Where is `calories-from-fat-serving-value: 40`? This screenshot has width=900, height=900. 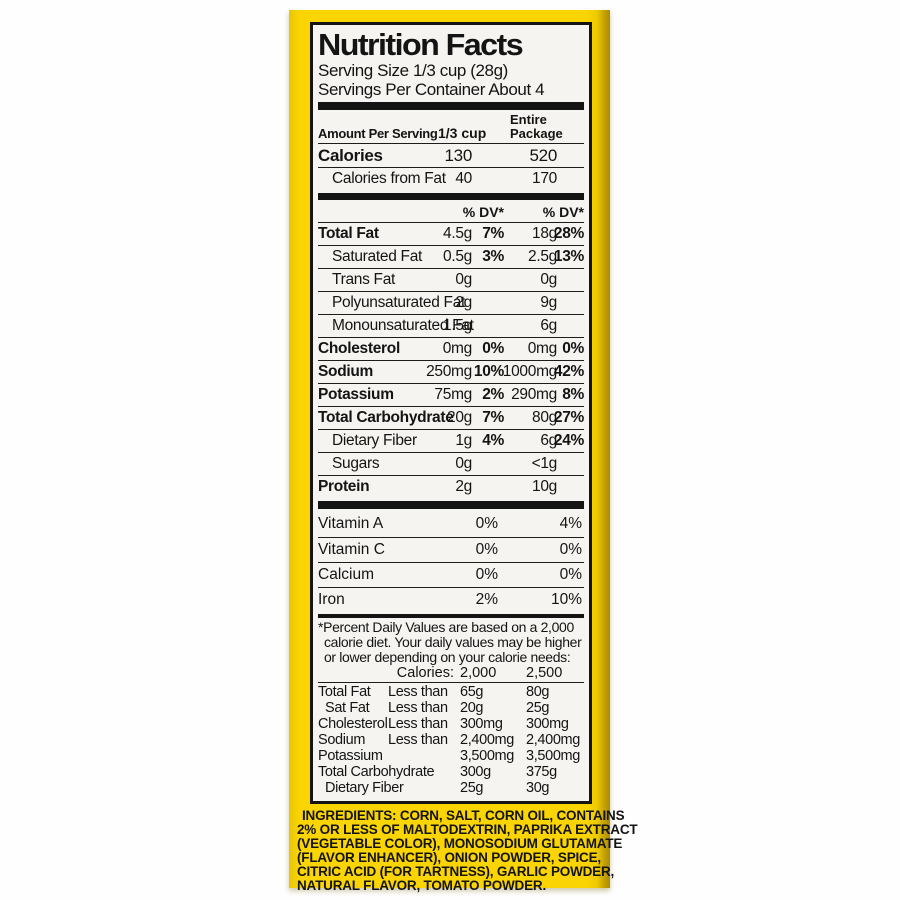 calories-from-fat-serving-value: 40 is located at coordinates (463, 178).